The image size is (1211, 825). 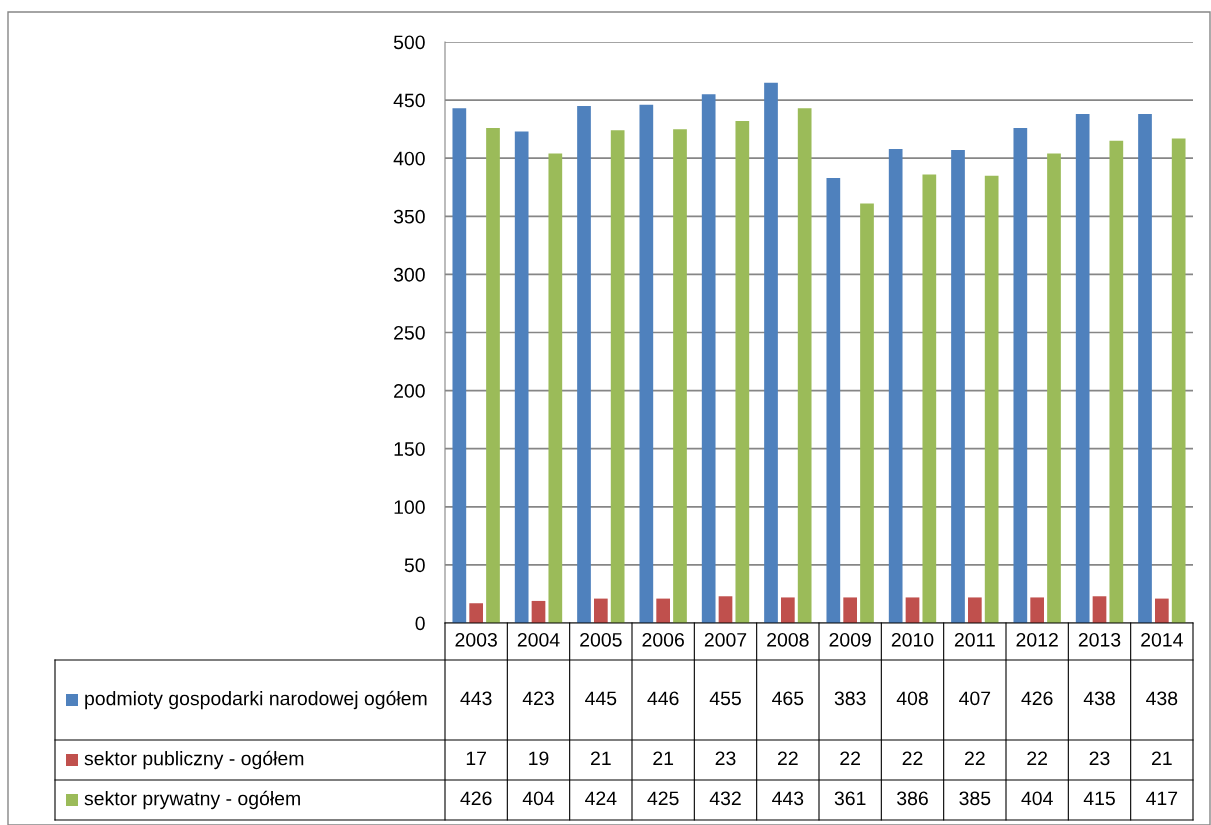 What do you see at coordinates (663, 798) in the screenshot?
I see `data-label: 425` at bounding box center [663, 798].